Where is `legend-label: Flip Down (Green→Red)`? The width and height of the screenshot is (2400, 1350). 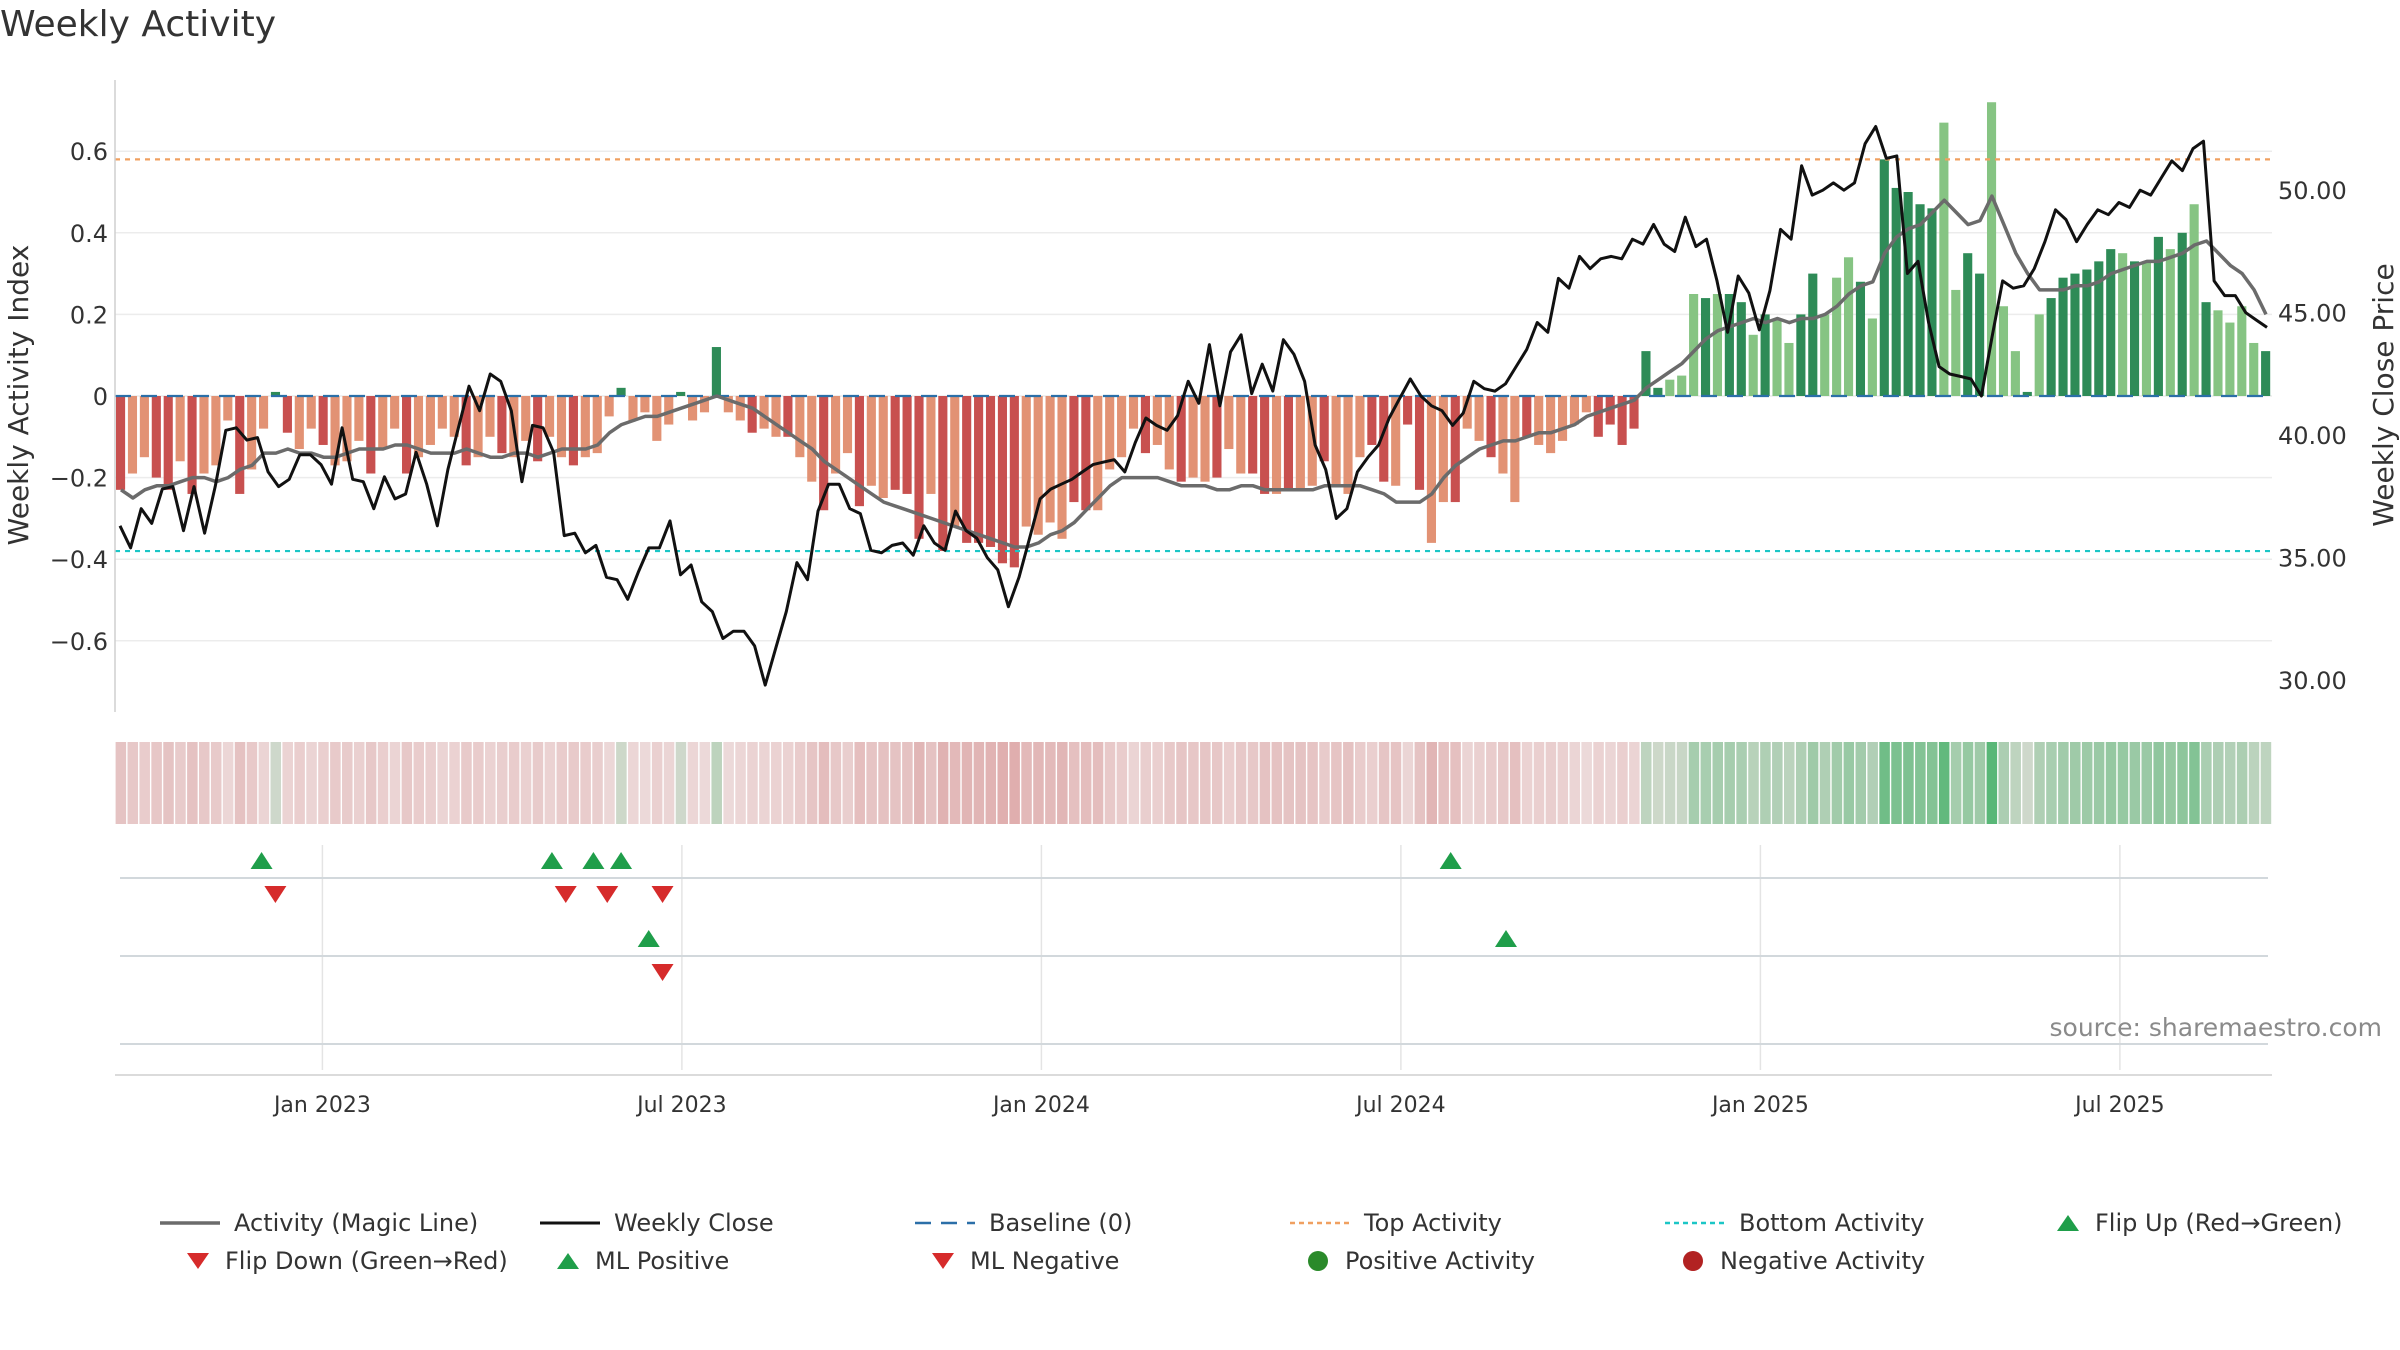
legend-label: Flip Down (Green→Red) is located at coordinates (366, 1261).